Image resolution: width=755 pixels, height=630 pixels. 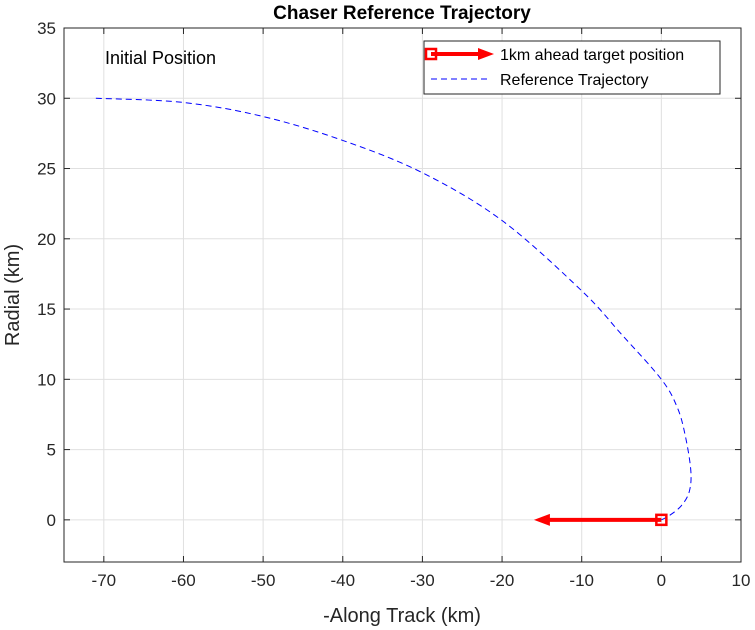 I want to click on legend-label-trajectory: Reference Trajectory, so click(x=574, y=80).